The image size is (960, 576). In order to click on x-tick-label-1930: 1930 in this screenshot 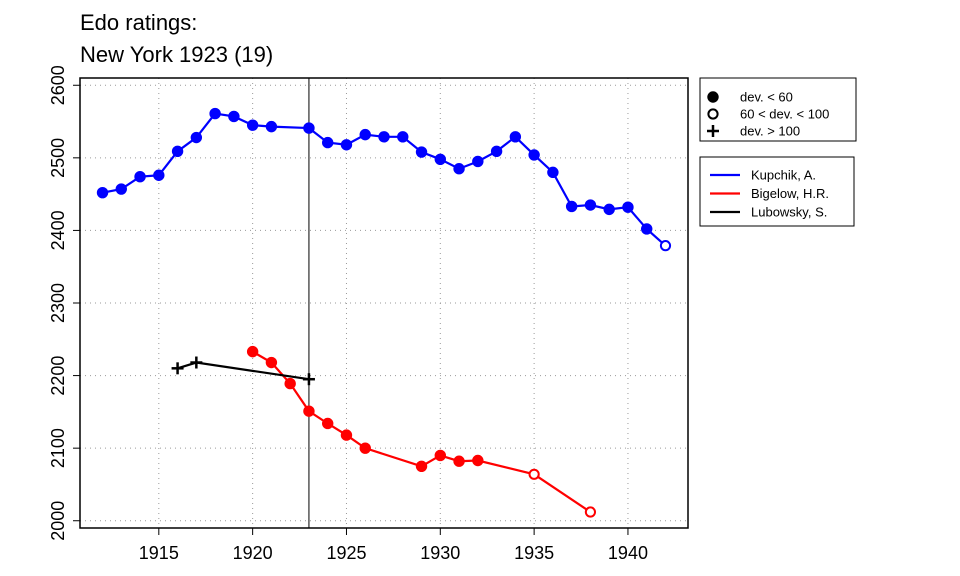, I will do `click(440, 553)`.